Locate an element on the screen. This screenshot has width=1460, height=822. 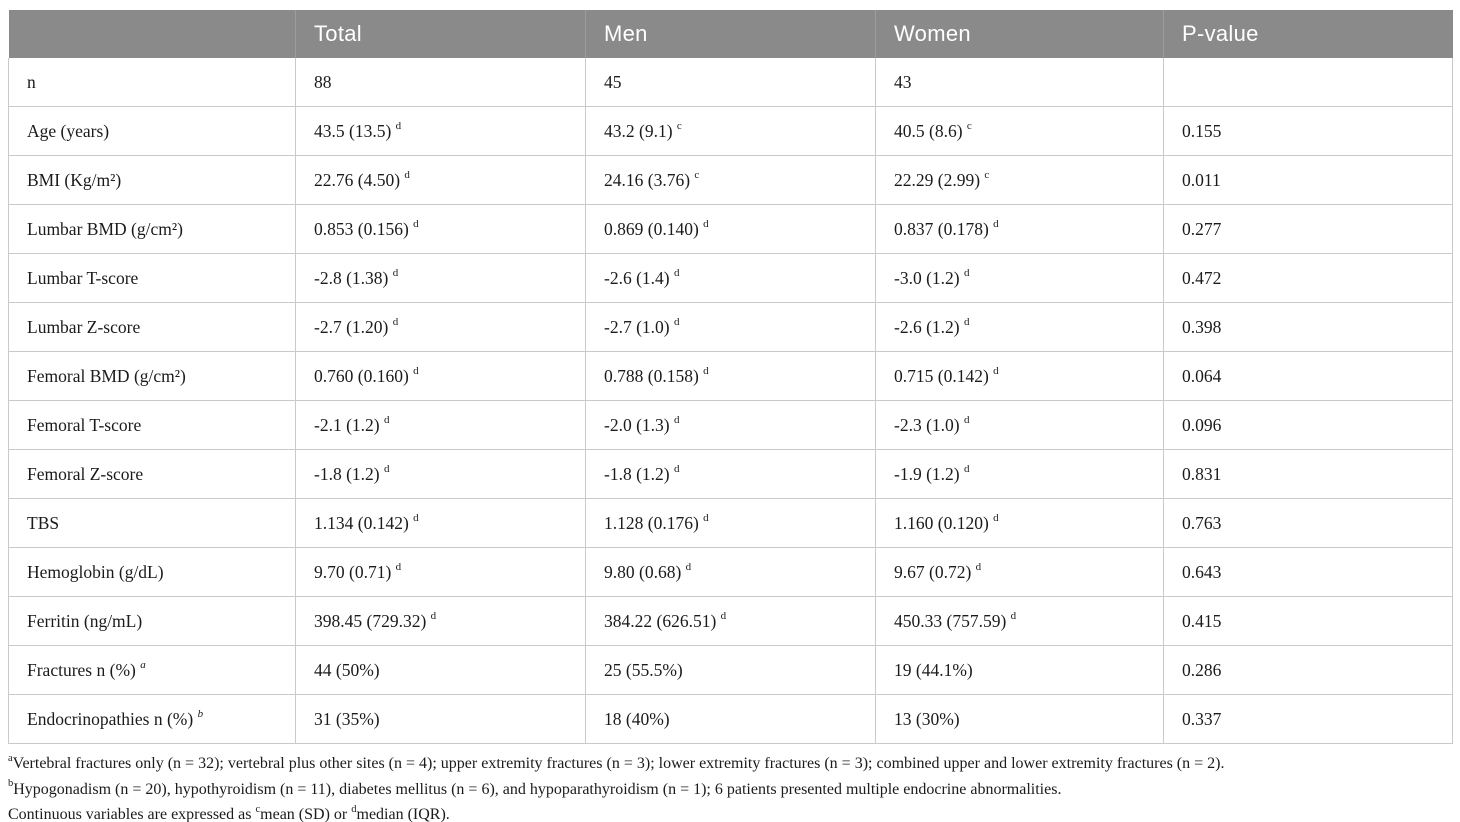
table-row: n 88 45 43 is located at coordinates (730, 82).